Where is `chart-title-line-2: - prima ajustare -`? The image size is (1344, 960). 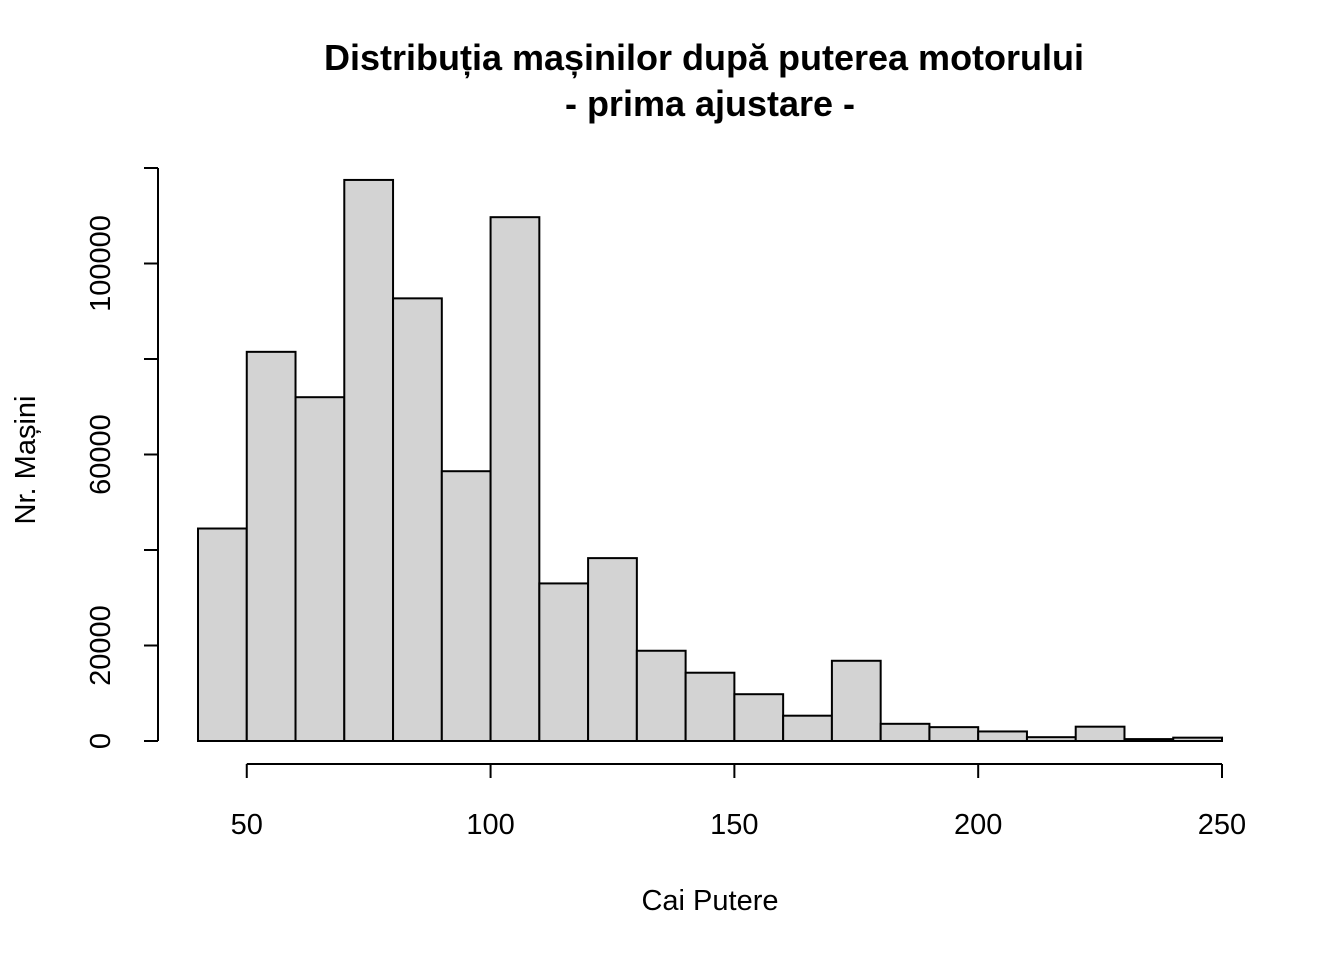 chart-title-line-2: - prima ajustare - is located at coordinates (710, 103).